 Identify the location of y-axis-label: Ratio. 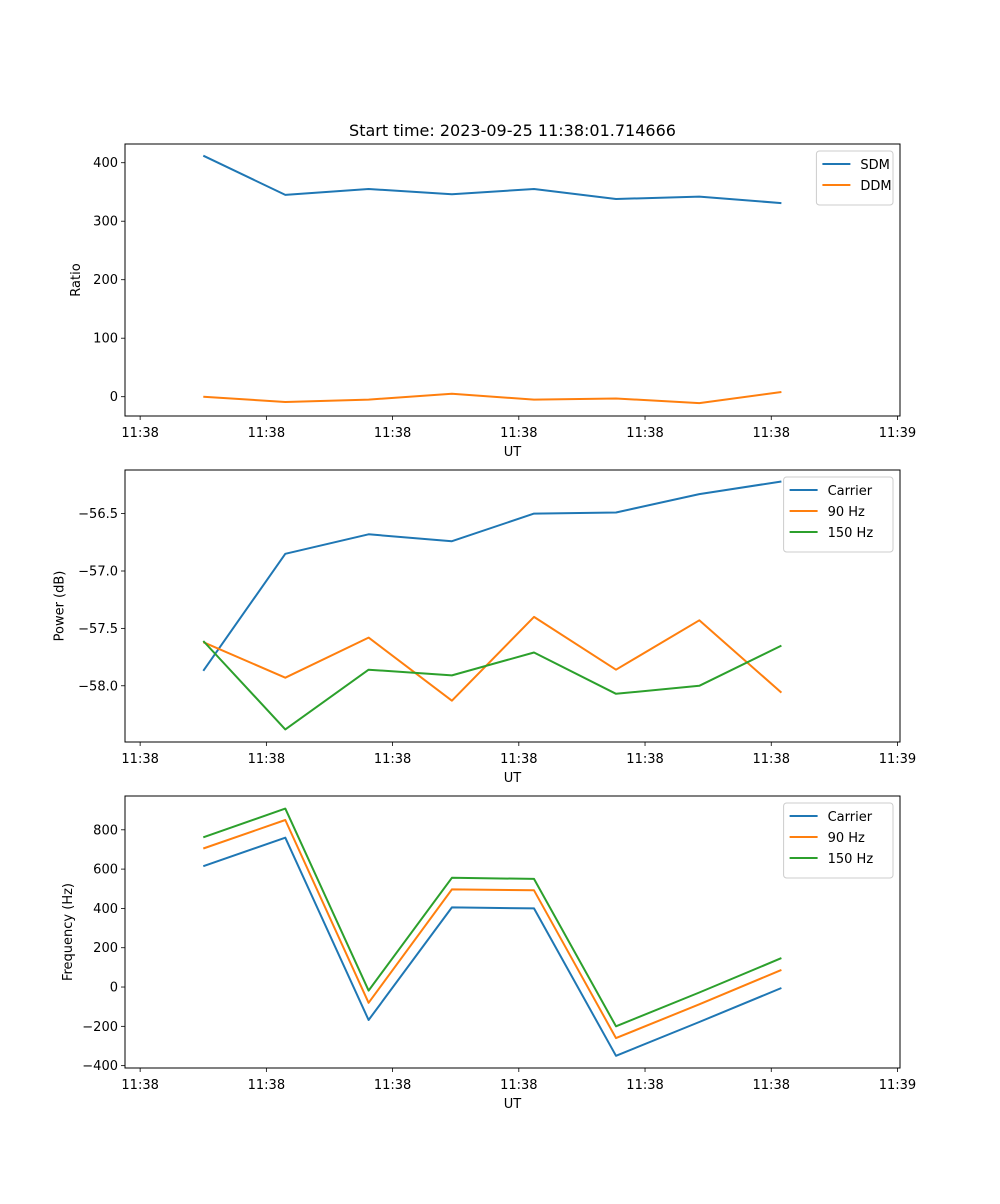
(76, 279).